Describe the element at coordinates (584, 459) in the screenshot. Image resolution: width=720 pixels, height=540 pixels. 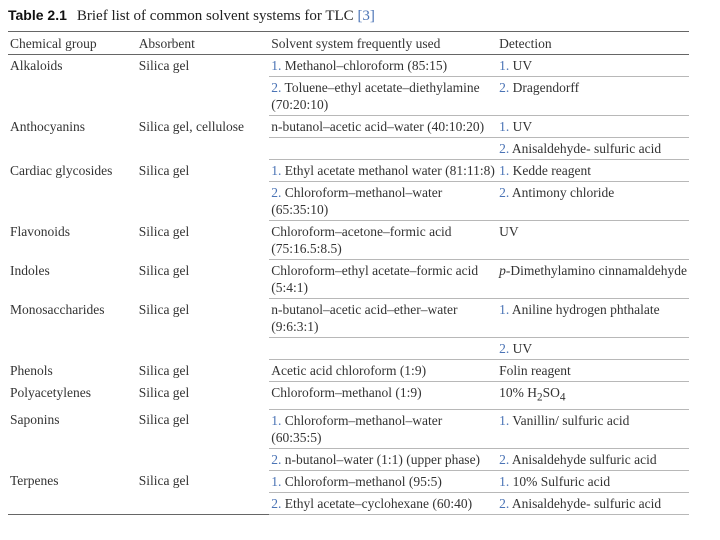
I see `detection-text: Anisaldehyde sulfuric acid` at that location.